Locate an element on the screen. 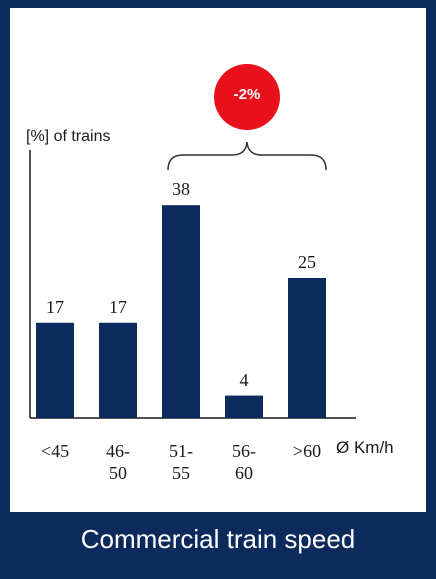 This screenshot has height=579, width=436. annotation: -2% is located at coordinates (247, 94).